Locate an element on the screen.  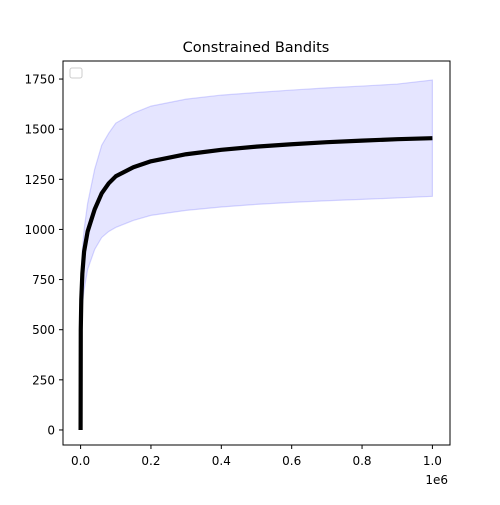
y-tick-label: 500 is located at coordinates (43, 330).